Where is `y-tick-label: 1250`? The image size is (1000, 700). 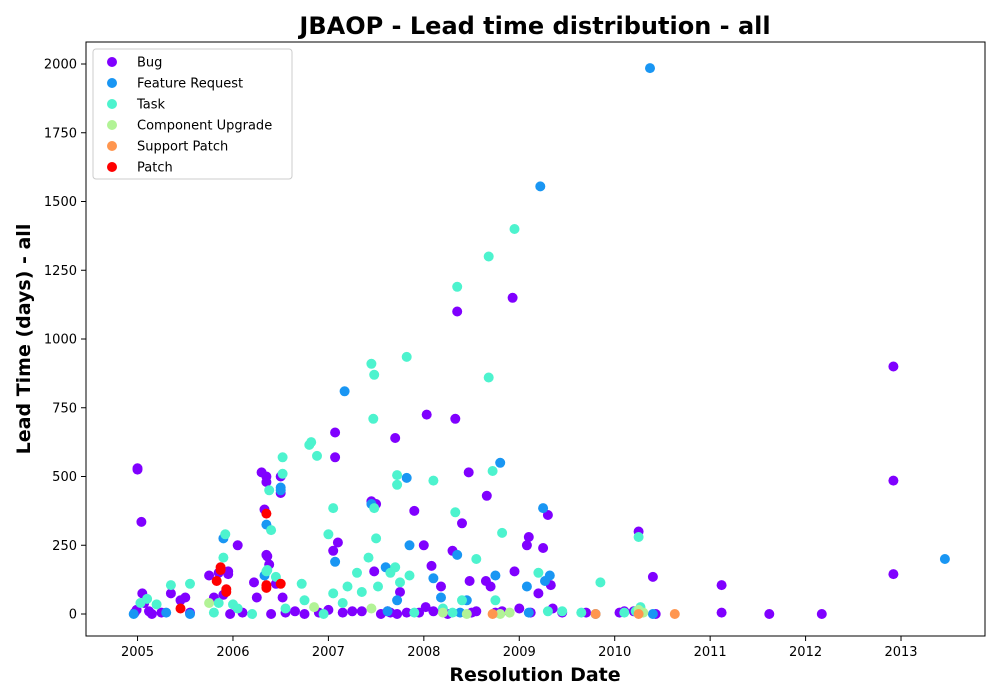 y-tick-label: 1250 is located at coordinates (60, 271).